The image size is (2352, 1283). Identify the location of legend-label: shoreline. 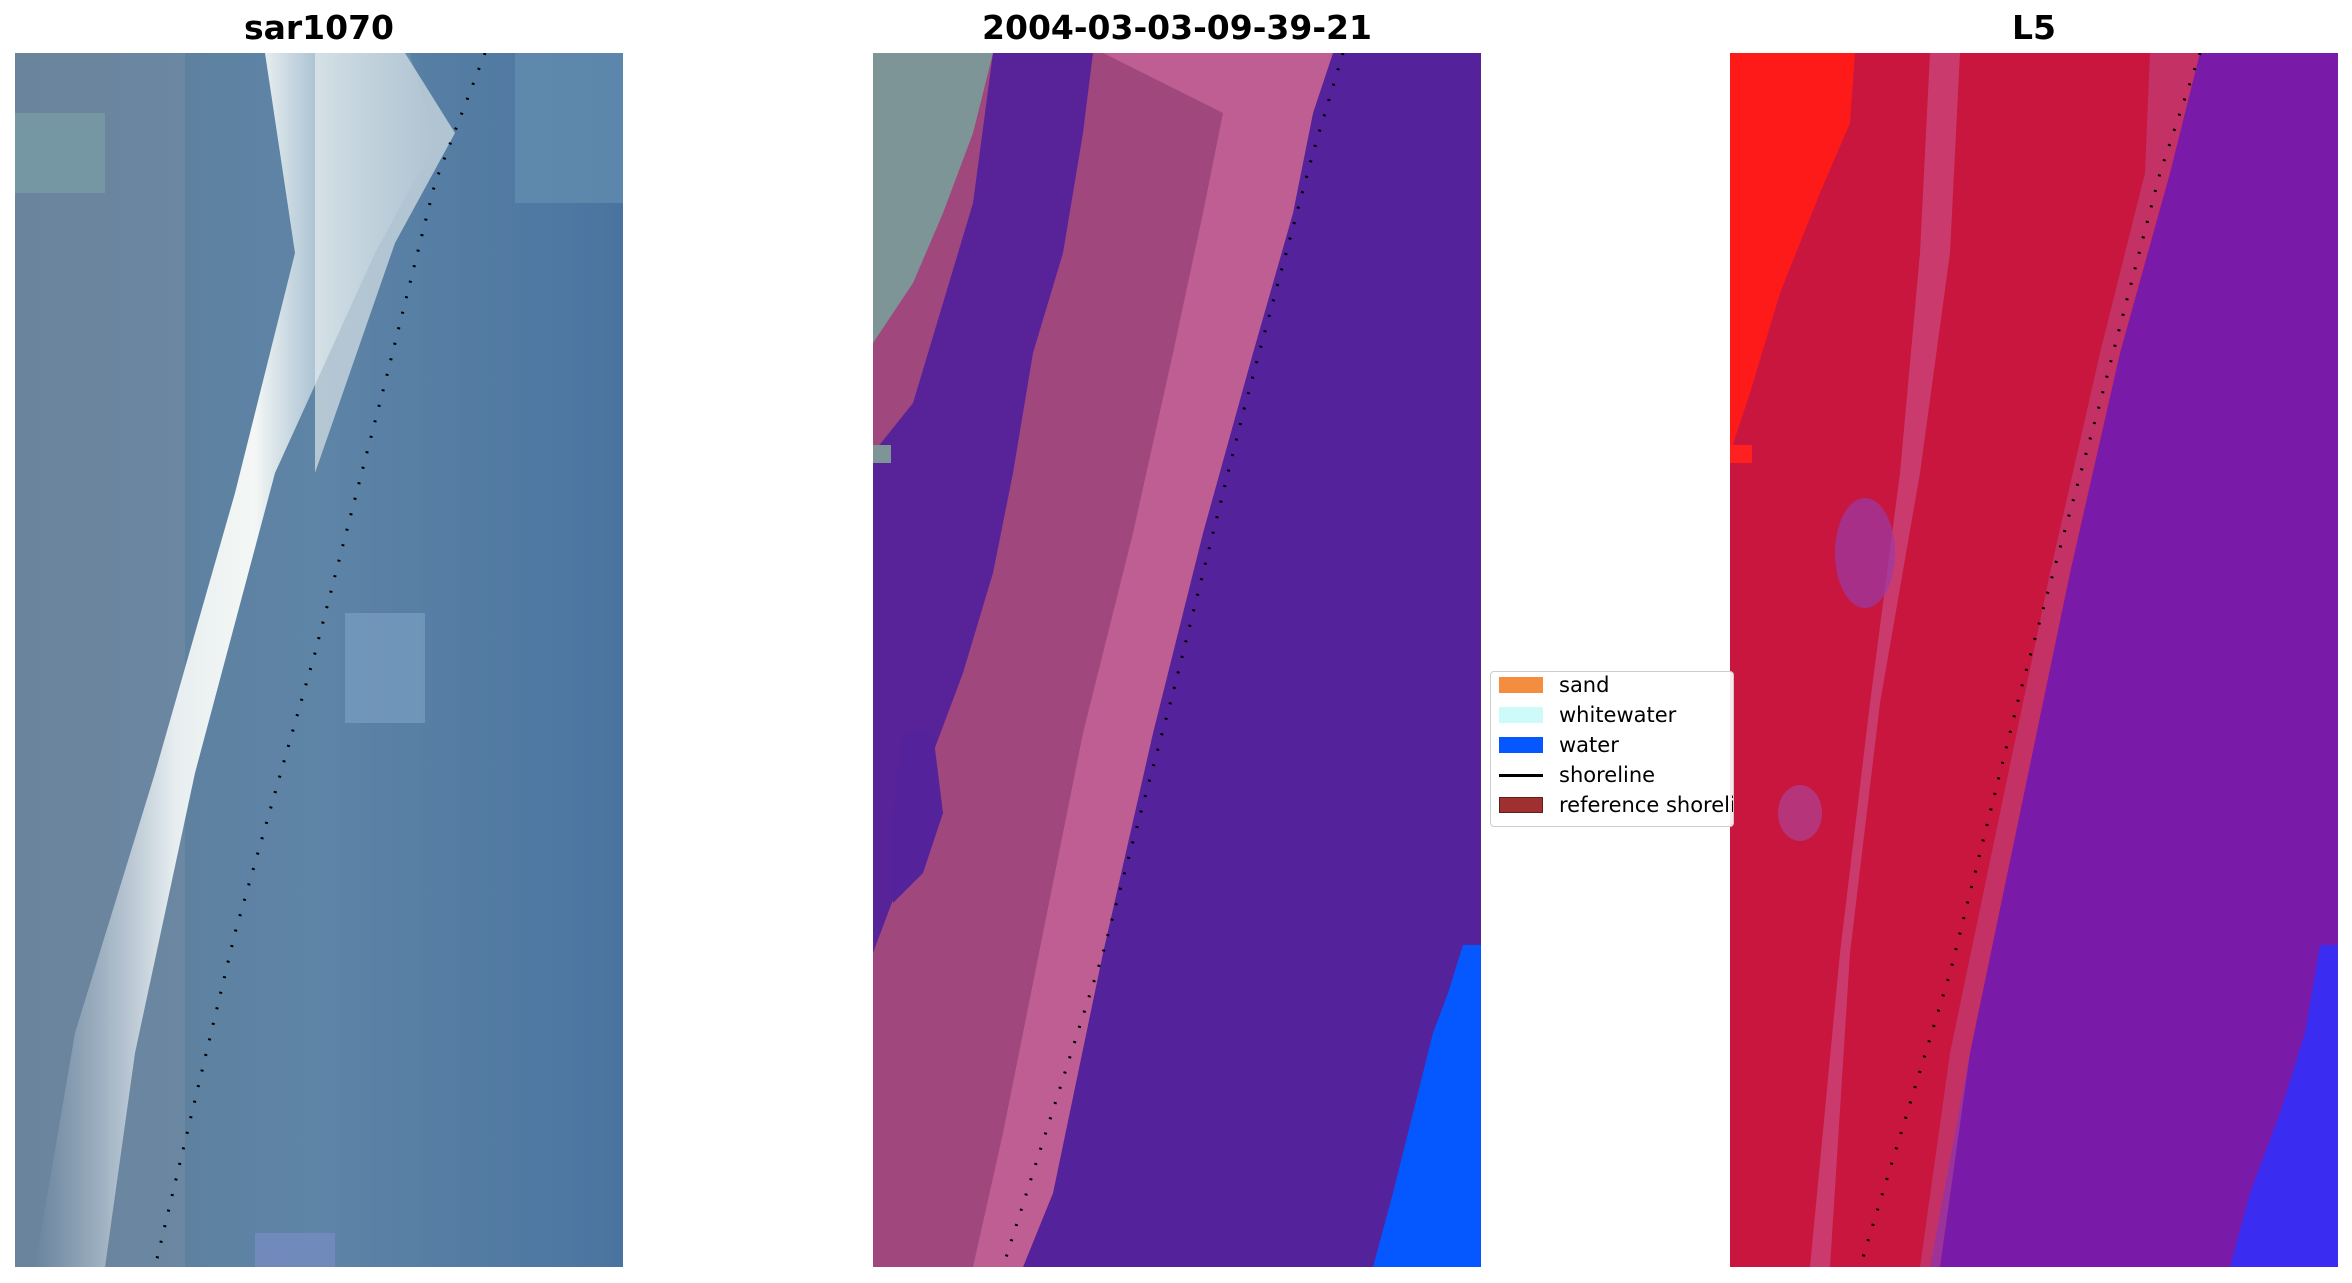
(1607, 775).